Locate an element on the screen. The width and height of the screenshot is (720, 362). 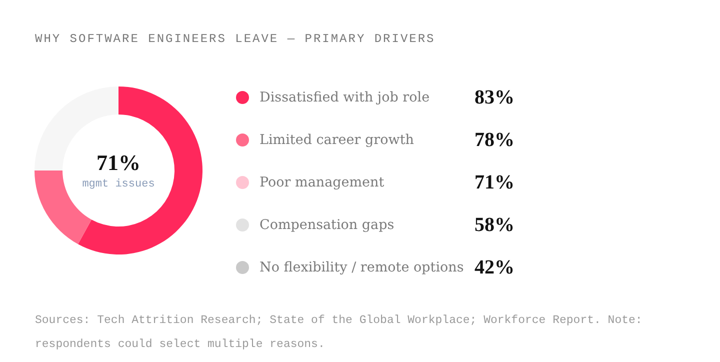
category-label: Compensation gaps is located at coordinates (327, 225).